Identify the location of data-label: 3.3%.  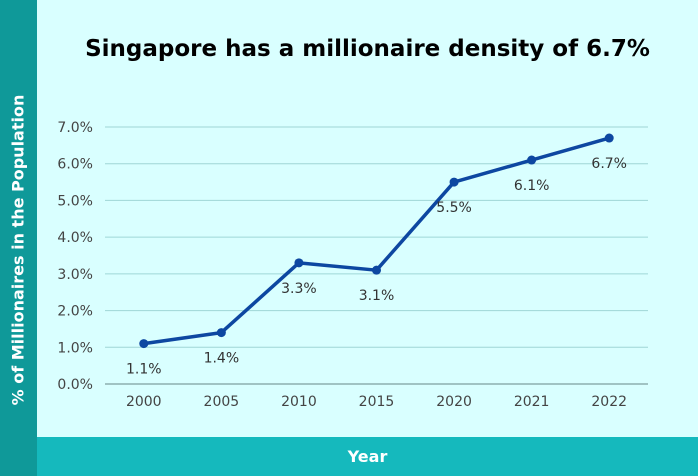
(299, 289).